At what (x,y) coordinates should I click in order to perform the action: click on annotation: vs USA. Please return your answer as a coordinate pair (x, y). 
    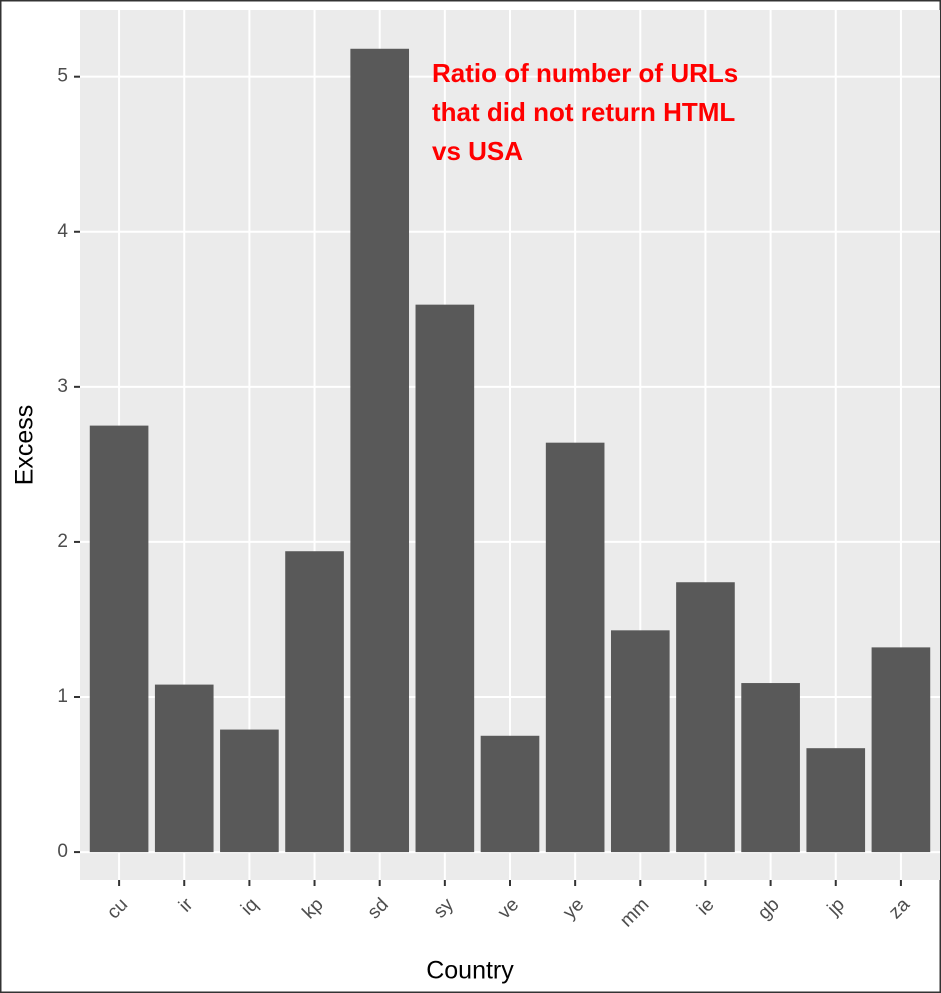
    Looking at the image, I should click on (477, 151).